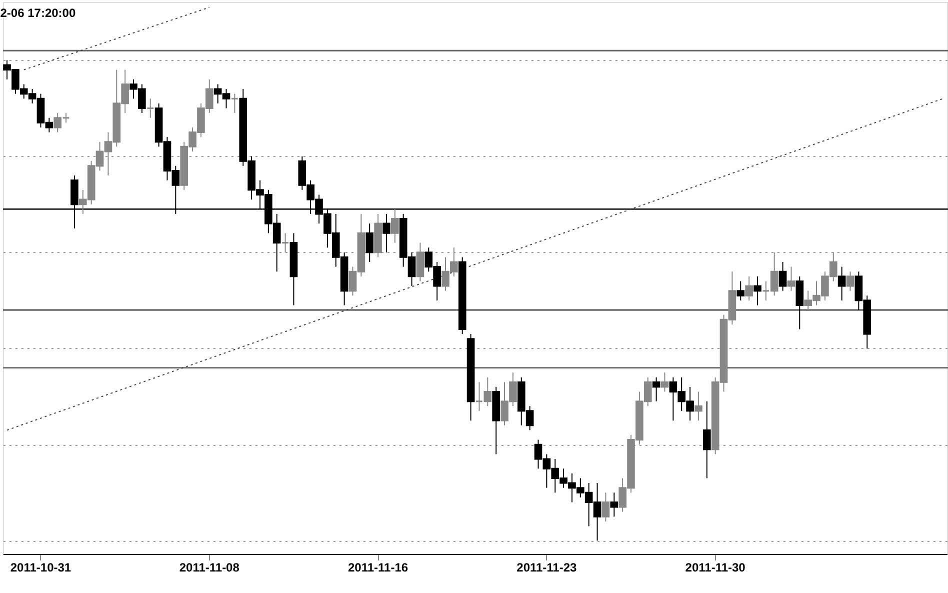 The image size is (948, 593). I want to click on x-tick-label: 2011-11-16, so click(378, 567).